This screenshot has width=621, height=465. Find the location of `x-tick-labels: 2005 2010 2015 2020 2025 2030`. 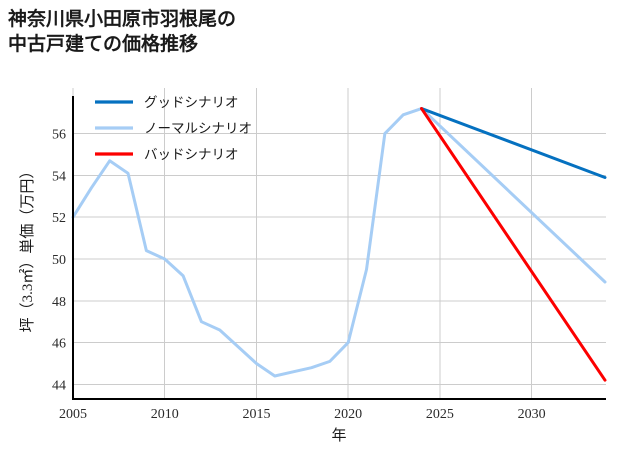

x-tick-labels: 2005 2010 2015 2020 2025 2030 is located at coordinates (302, 414).